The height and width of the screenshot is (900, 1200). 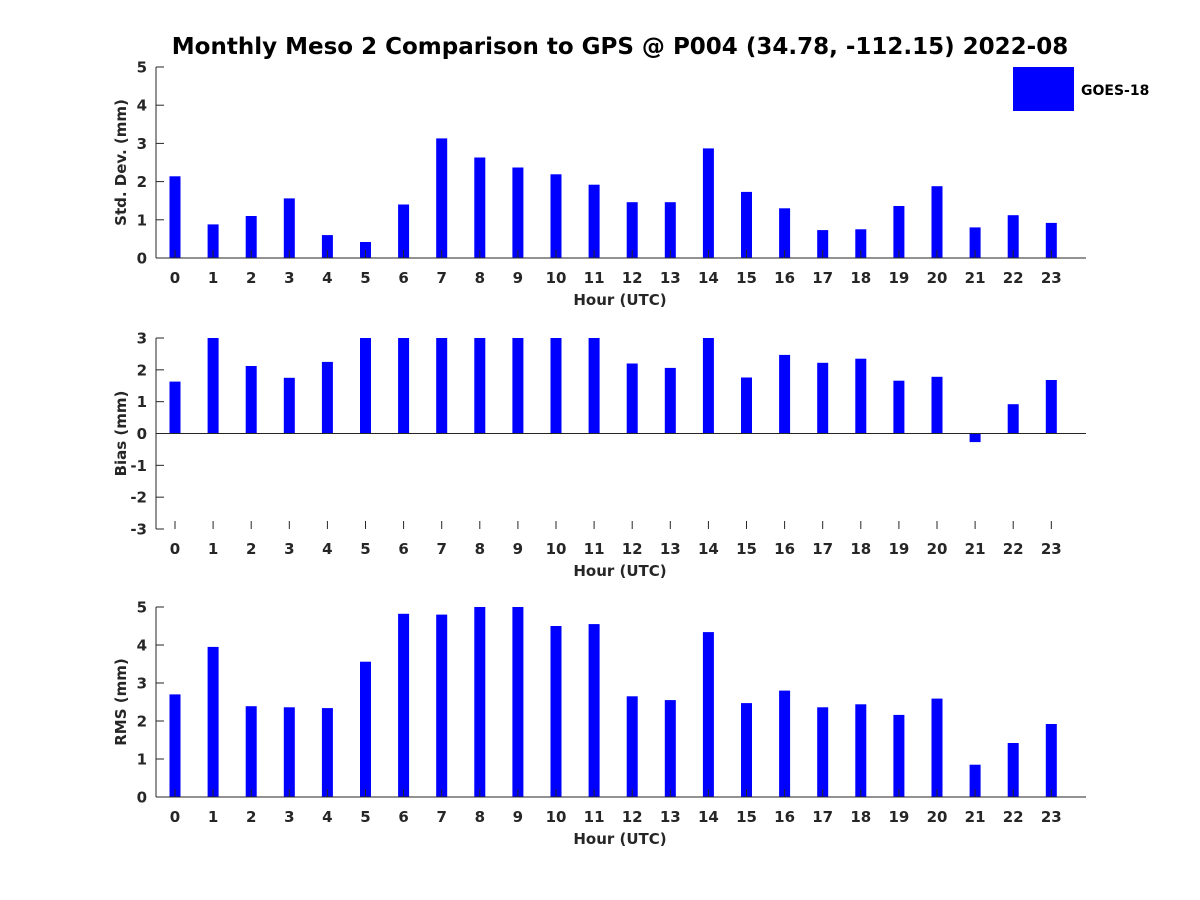 I want to click on bias-y-tick-label-4: 1, so click(x=142, y=402).